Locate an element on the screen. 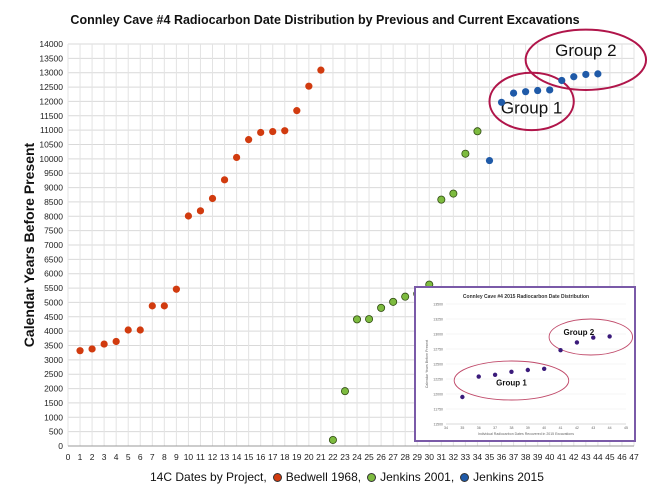 This screenshot has height=498, width=650. y-tick-label: 1000 is located at coordinates (53, 417).